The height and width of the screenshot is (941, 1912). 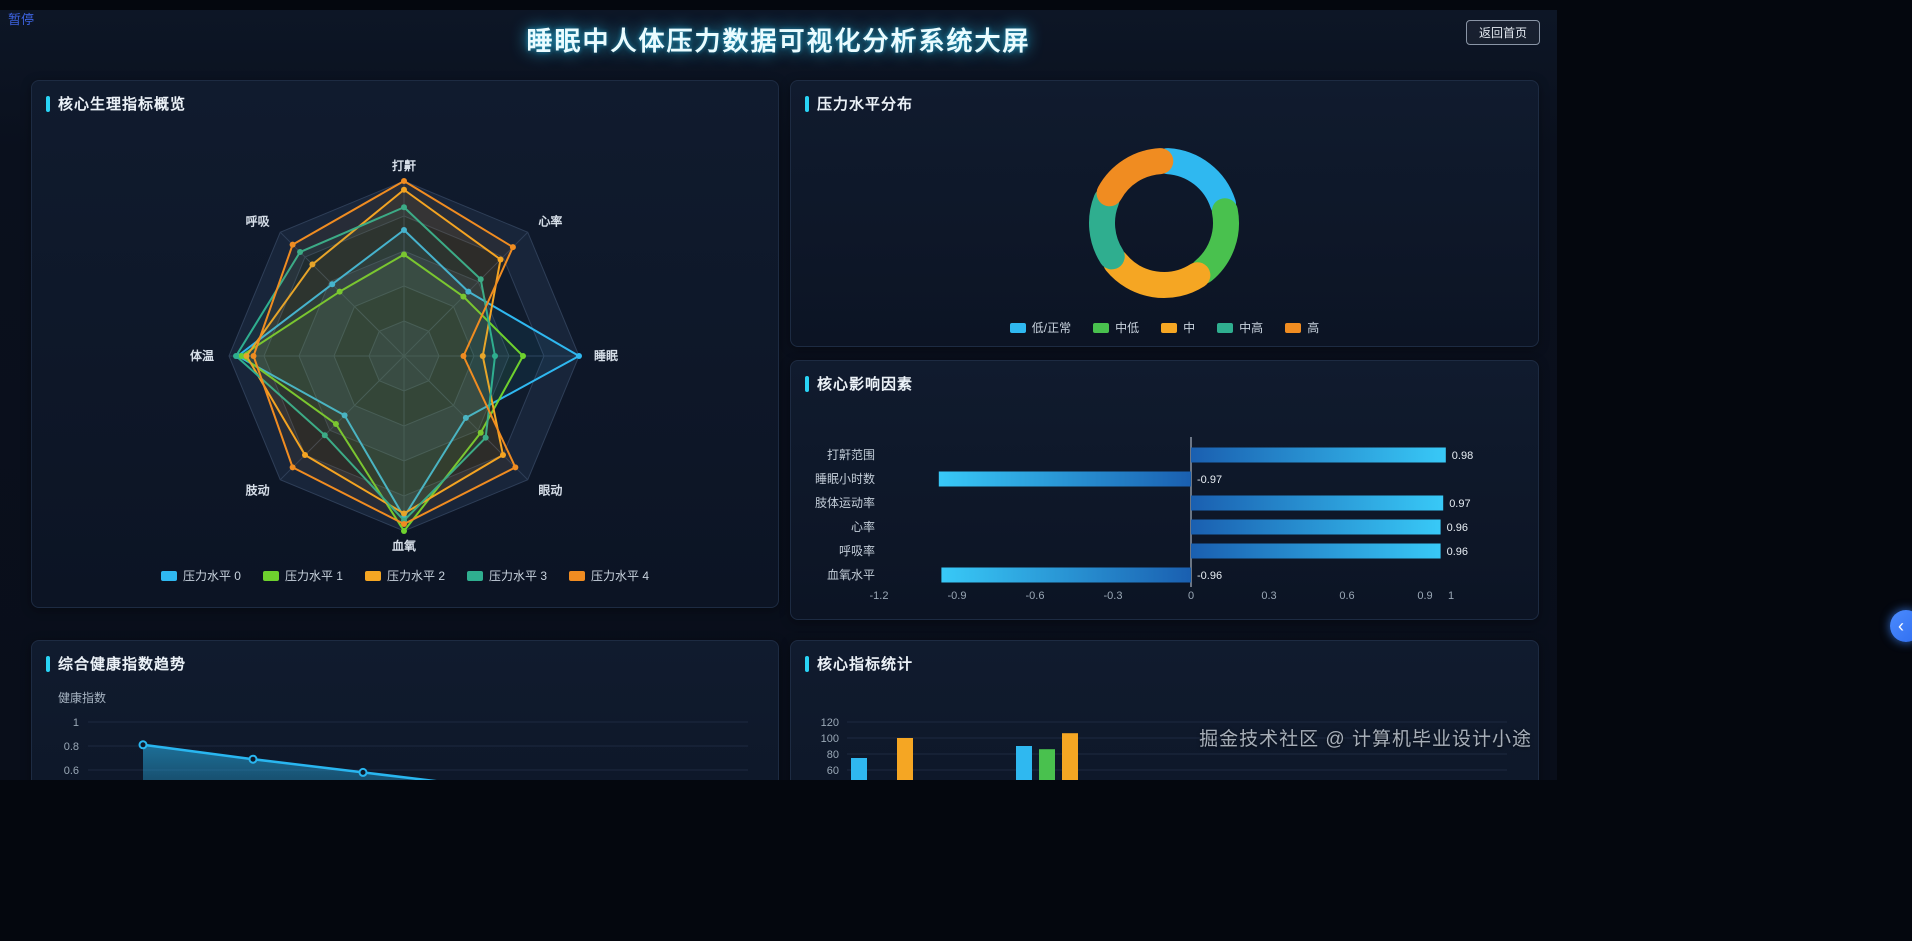 I want to click on pie-legend: 低/正常 中低 中 中高 高, so click(x=1164, y=327).